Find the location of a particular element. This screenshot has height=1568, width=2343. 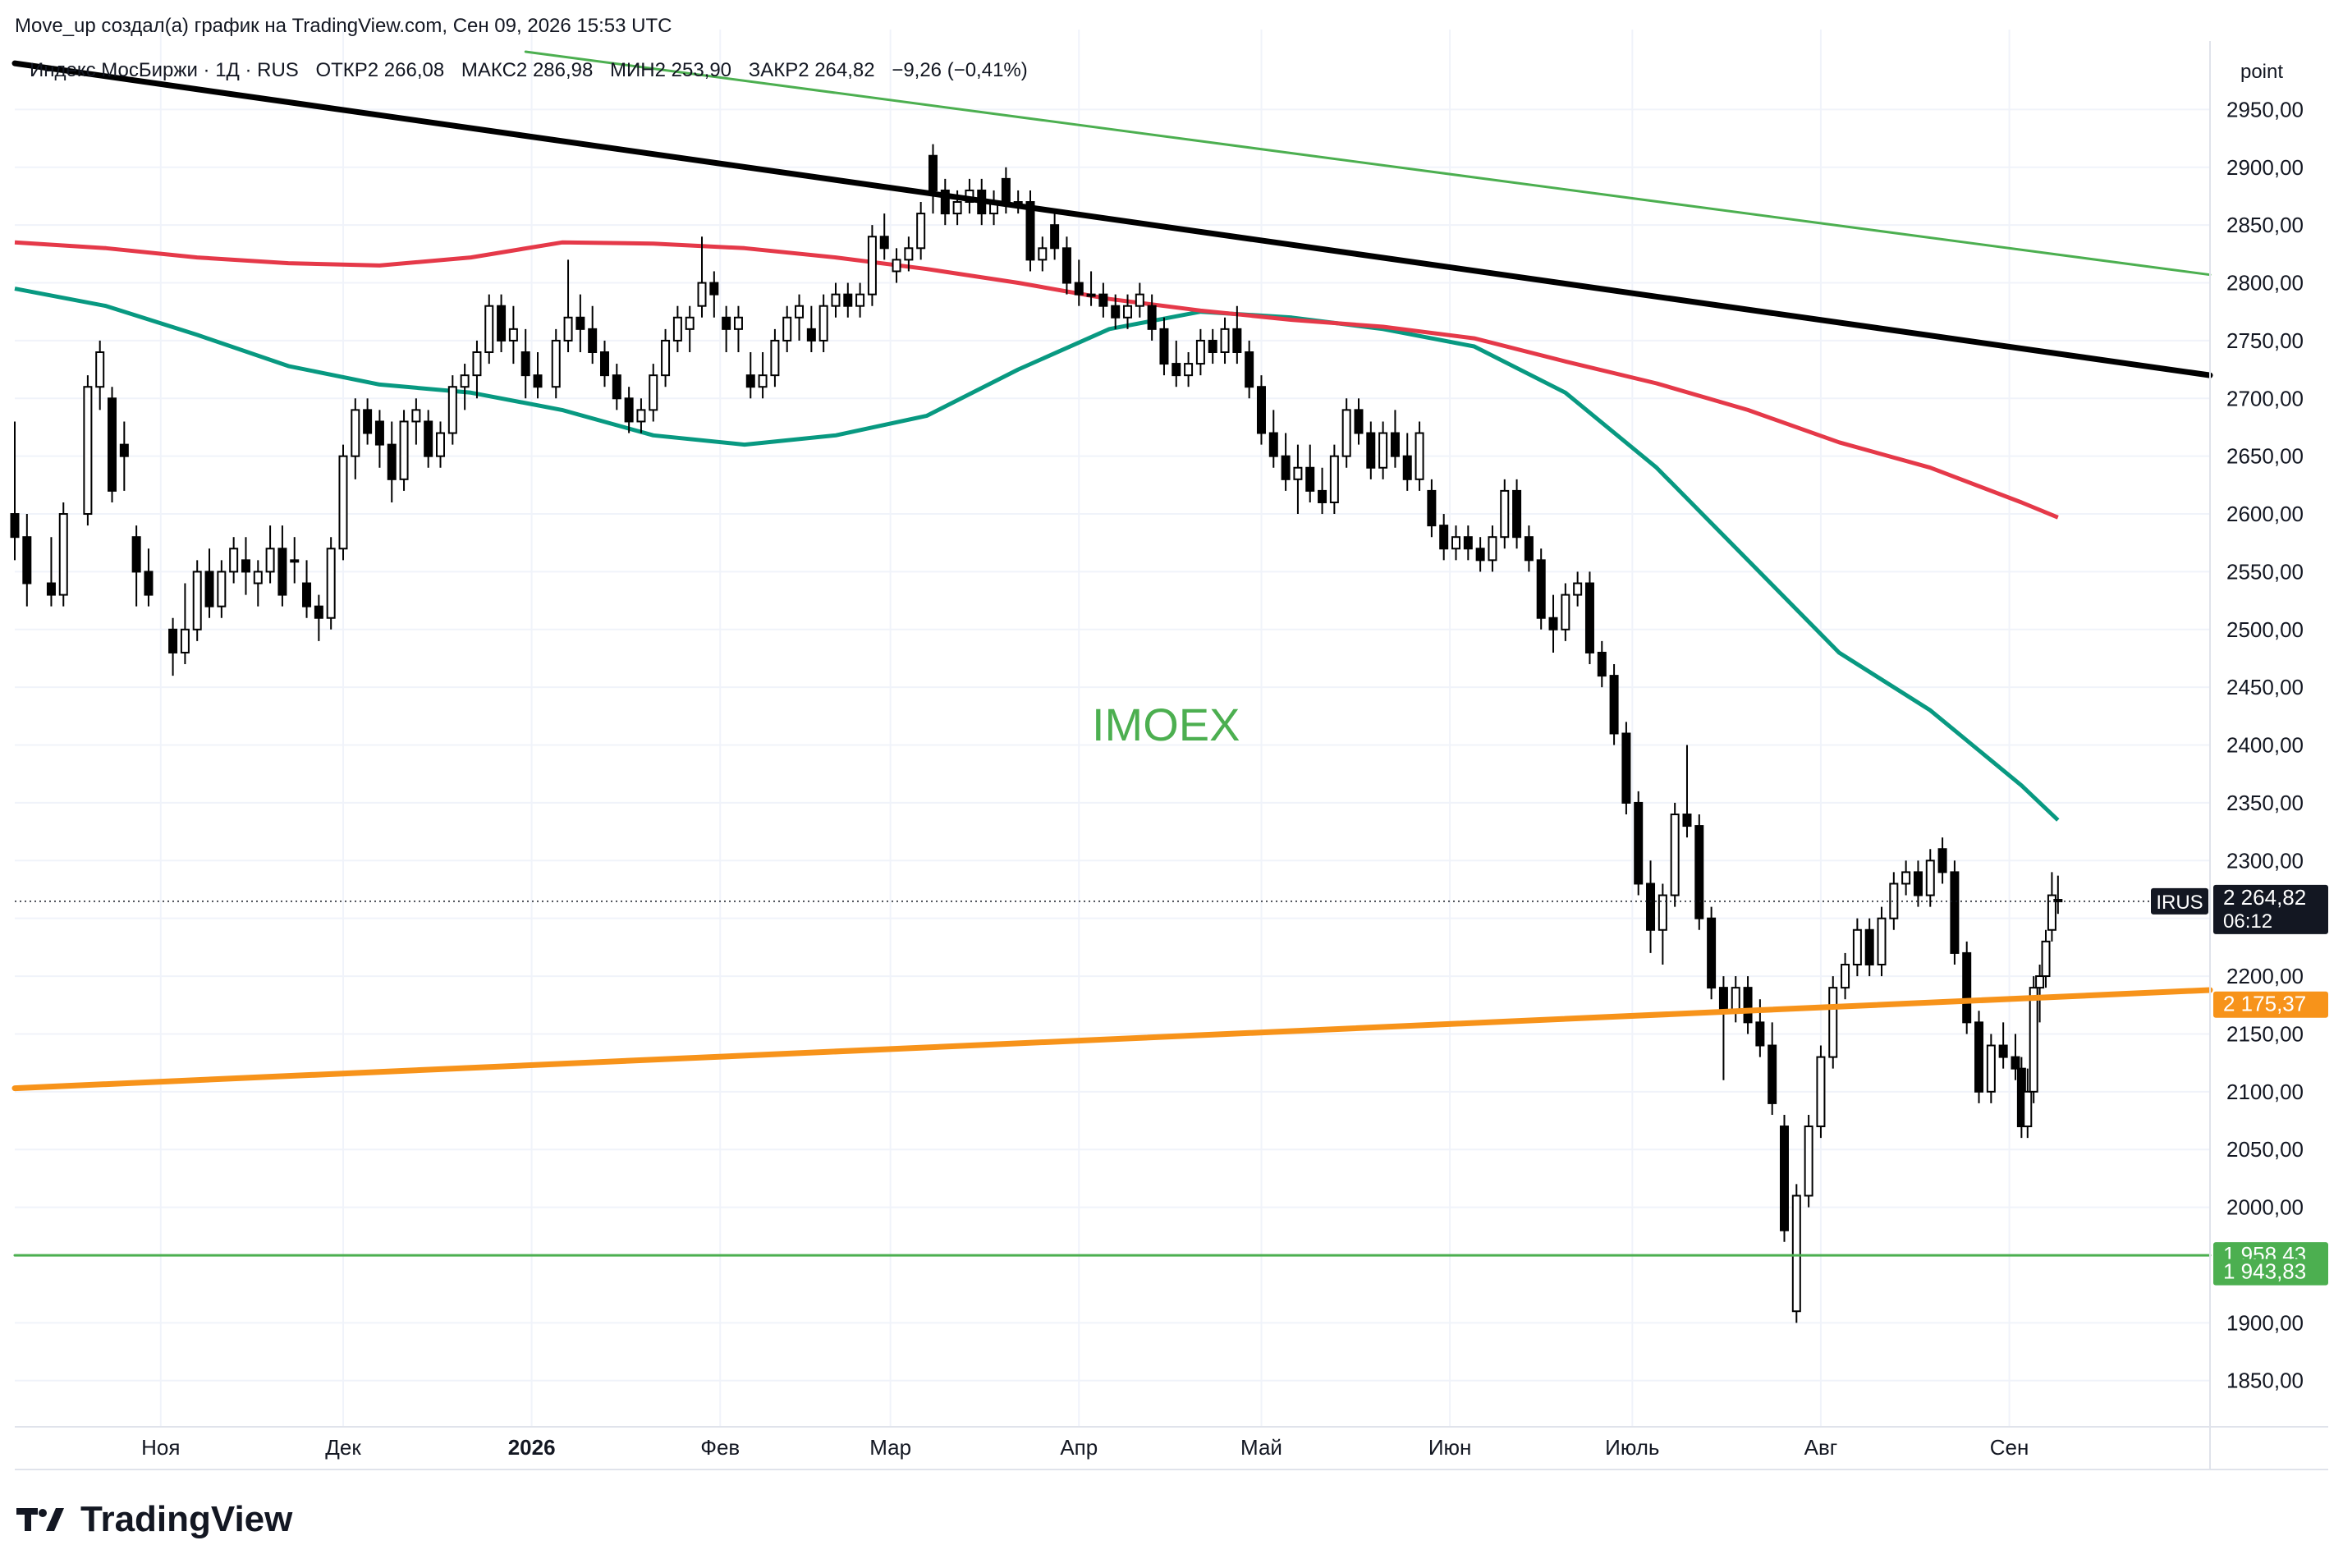

x-tick-label: Авг is located at coordinates (1821, 1447).